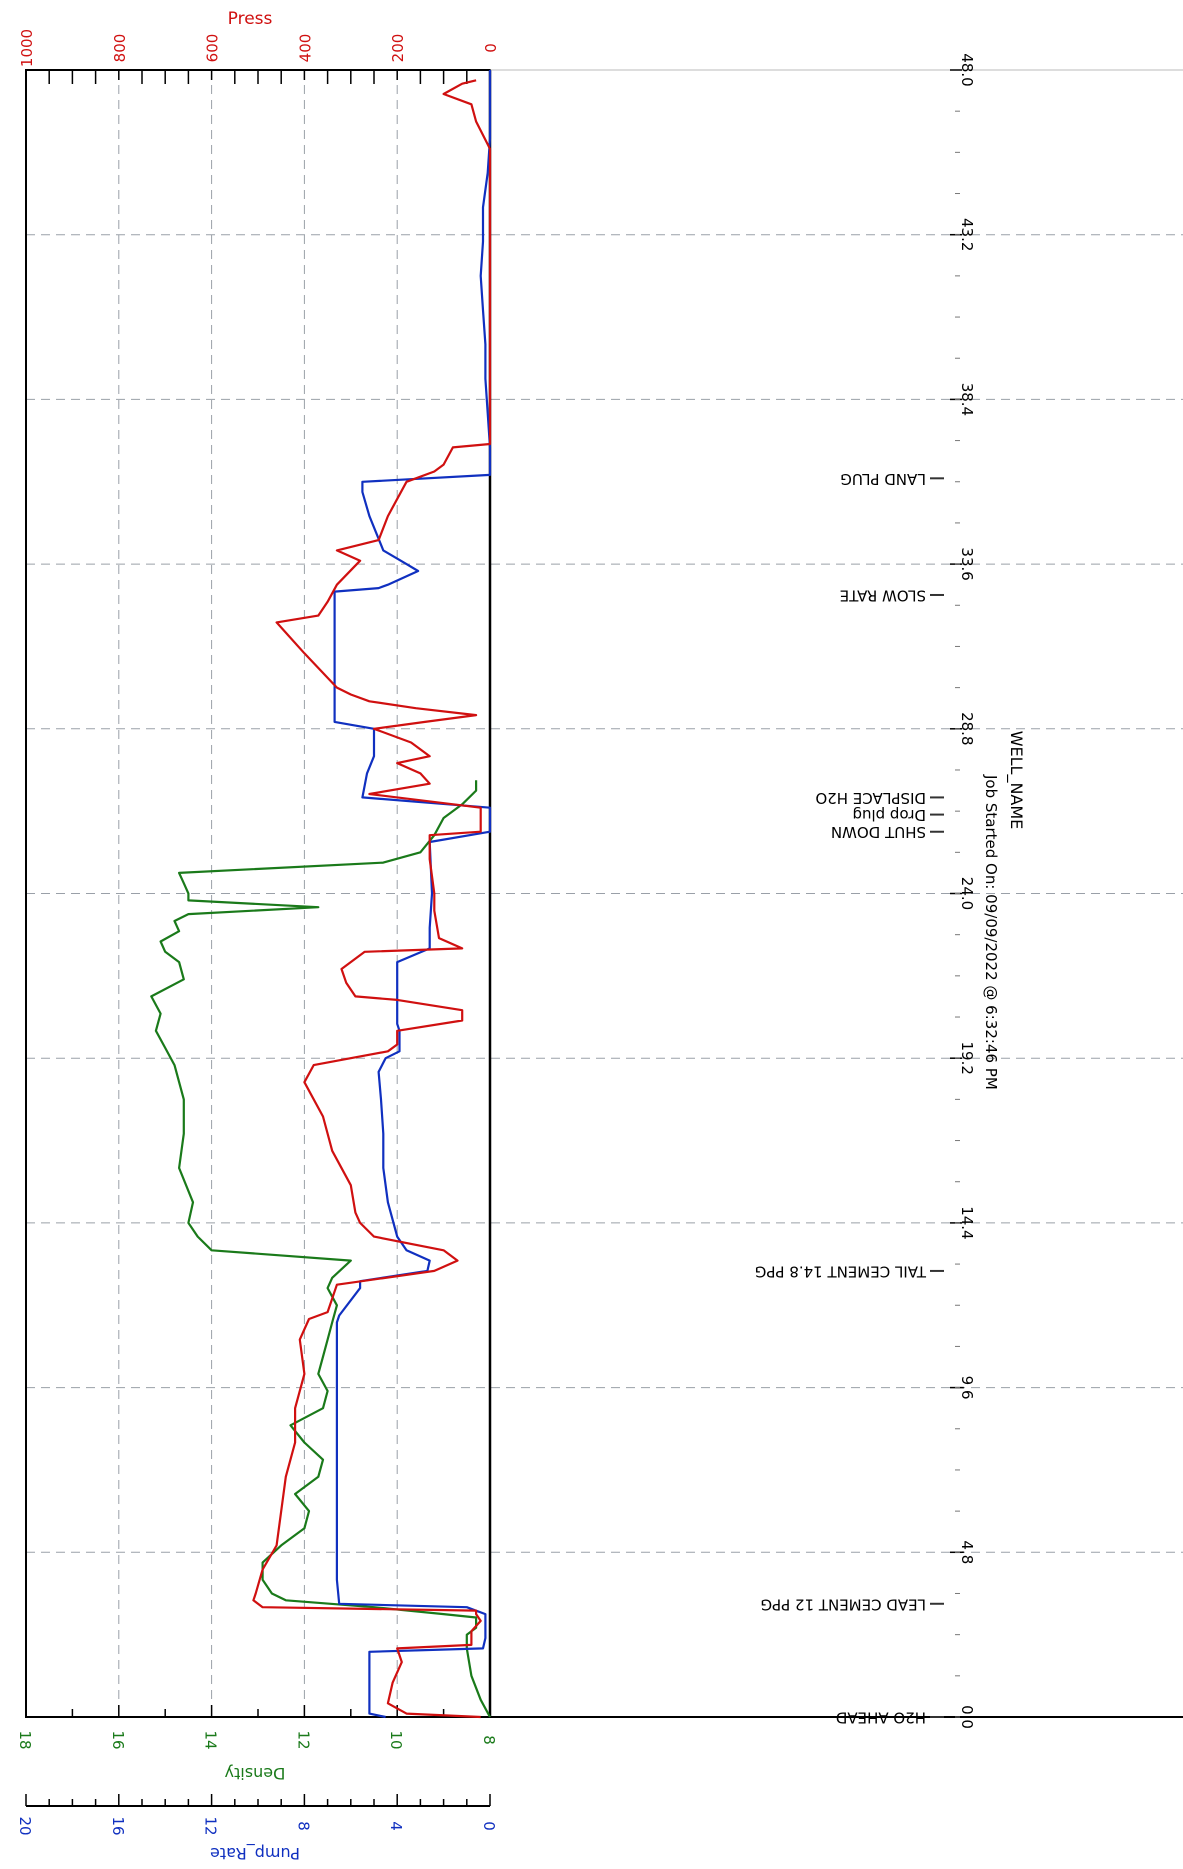 The height and width of the screenshot is (1869, 1183). What do you see at coordinates (118, 1825) in the screenshot?
I see `pump-rate-tick-label: 16` at bounding box center [118, 1825].